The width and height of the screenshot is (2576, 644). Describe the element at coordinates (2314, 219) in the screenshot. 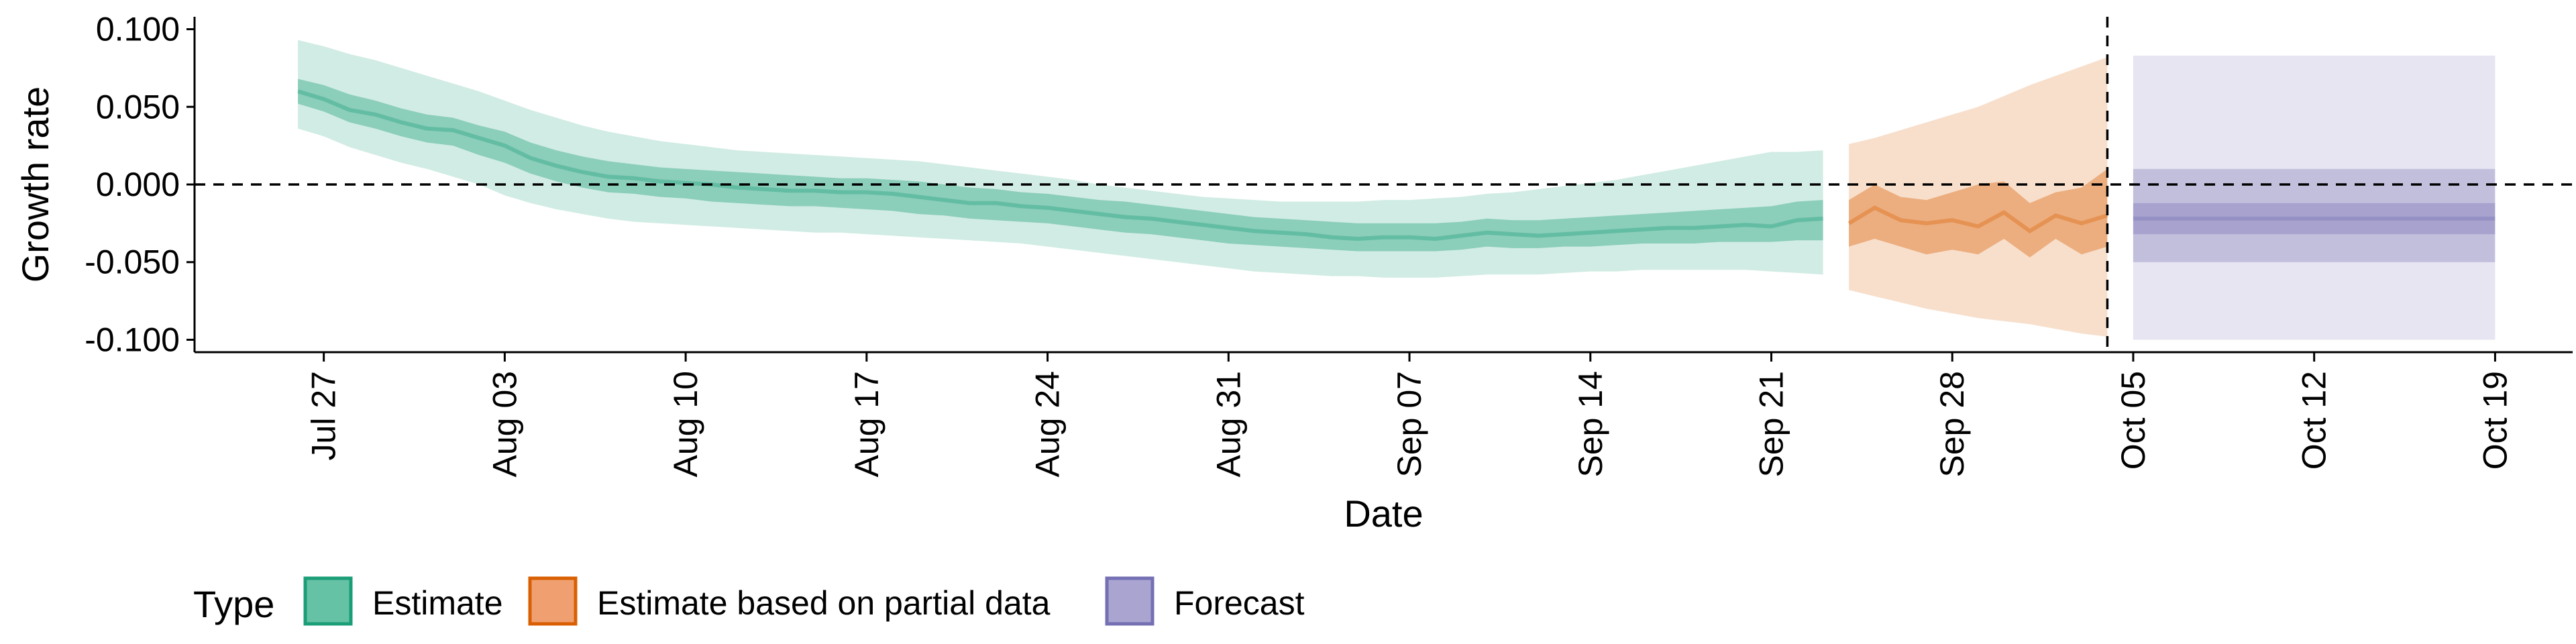

I see `forecast-inner-band` at that location.